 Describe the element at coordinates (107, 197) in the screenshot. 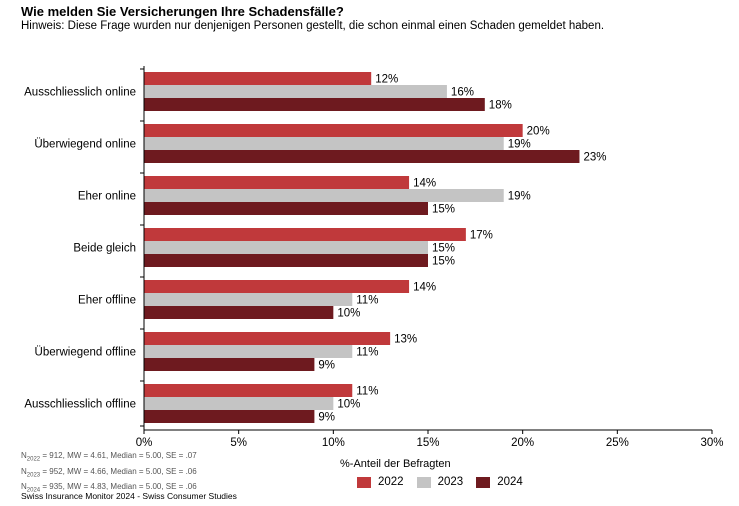

I see `category-label-eher-online: Eher online` at that location.